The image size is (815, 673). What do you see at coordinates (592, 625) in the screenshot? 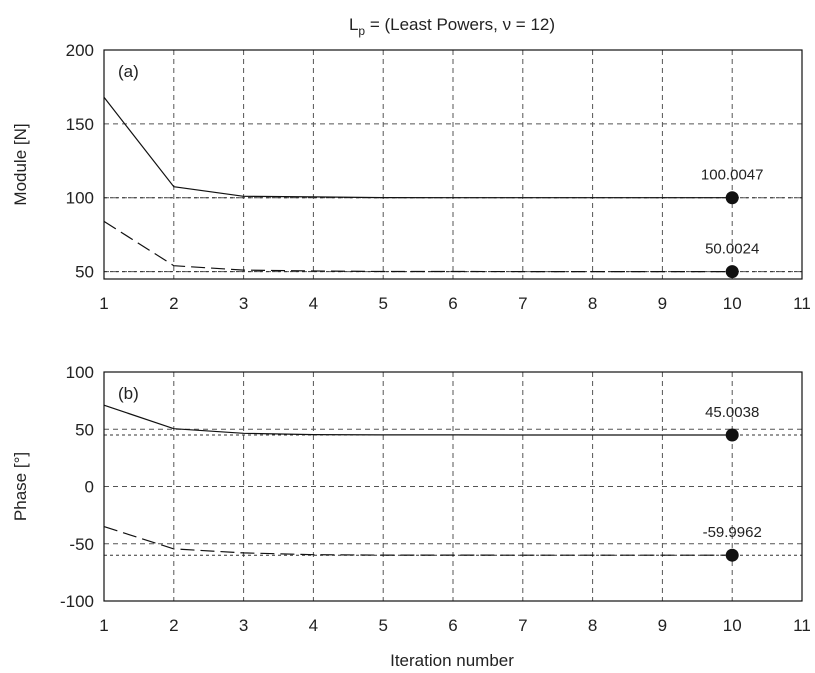
I see `phase-x-tick-label: 8` at bounding box center [592, 625].